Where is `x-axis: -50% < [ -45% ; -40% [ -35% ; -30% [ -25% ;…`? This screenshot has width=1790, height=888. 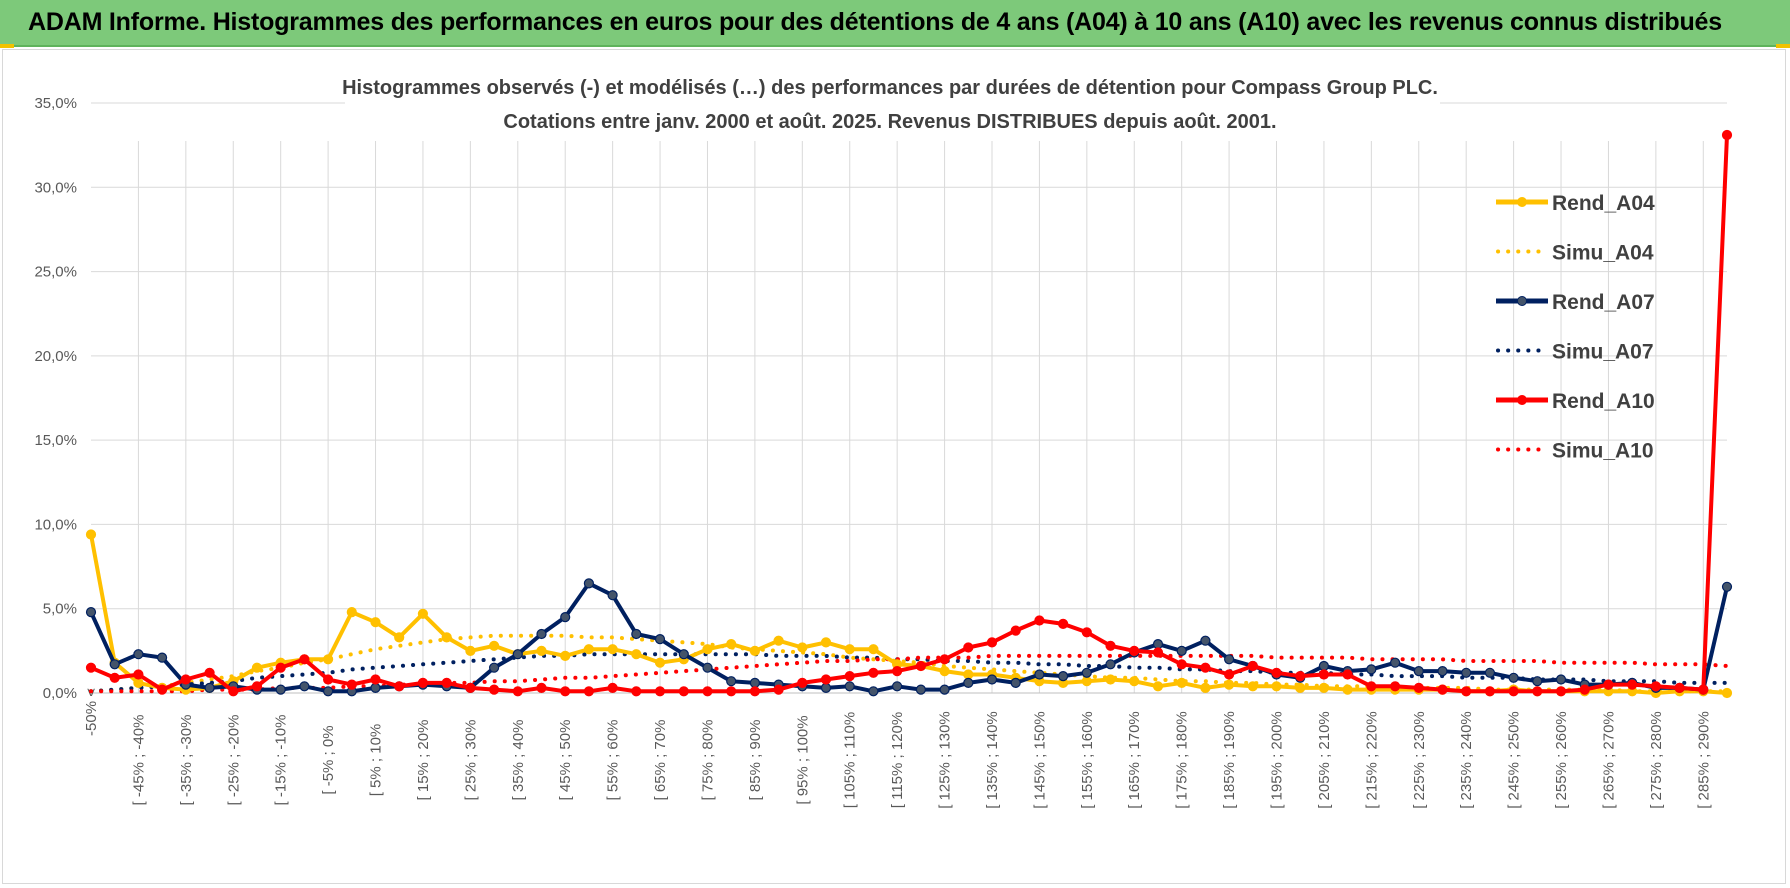
x-axis: -50% < [ -45% ; -40% [ -35% ; -30% [ -25% ;… is located at coordinates (897, 748).